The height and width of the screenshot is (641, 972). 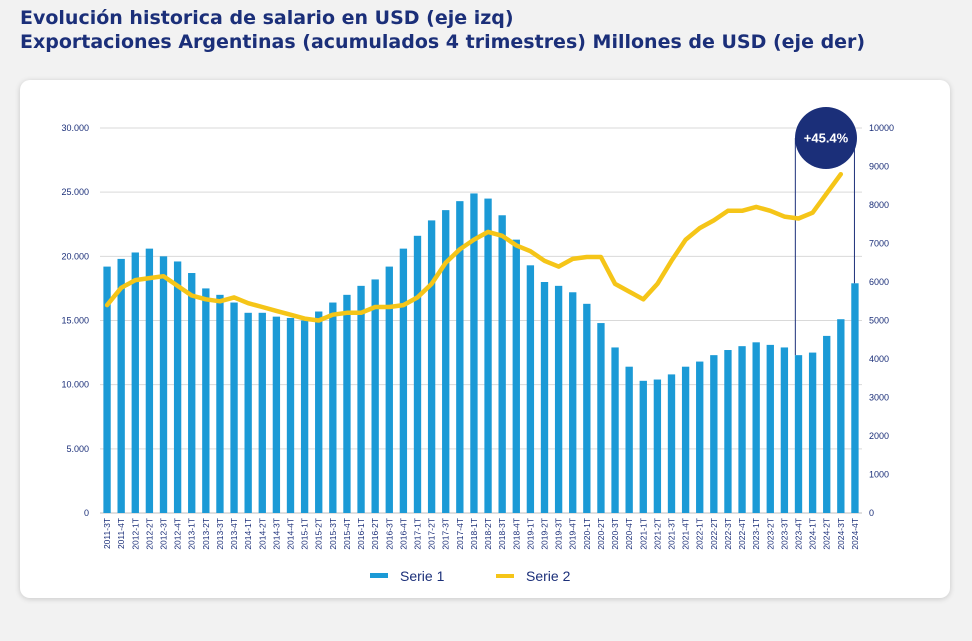 I want to click on x-axis-tick-label: 2021-2T, so click(x=657, y=534).